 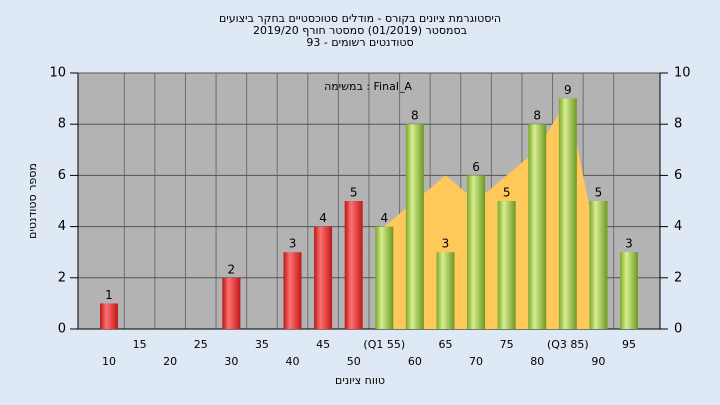 What do you see at coordinates (57, 73) in the screenshot?
I see `y-tick-label: 10` at bounding box center [57, 73].